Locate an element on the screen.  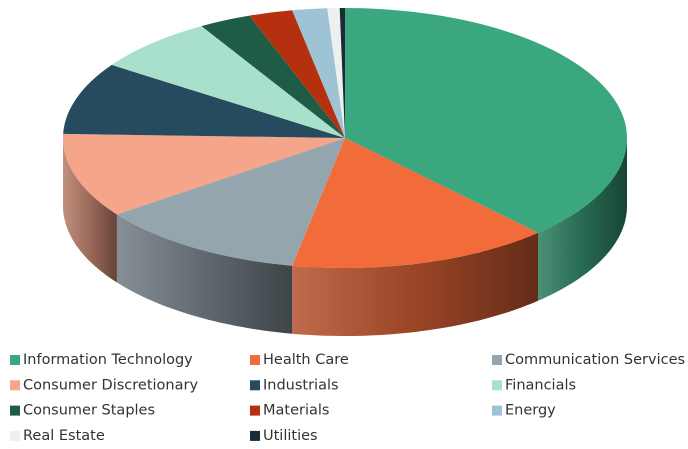
legend-label: Energy is located at coordinates (530, 411).